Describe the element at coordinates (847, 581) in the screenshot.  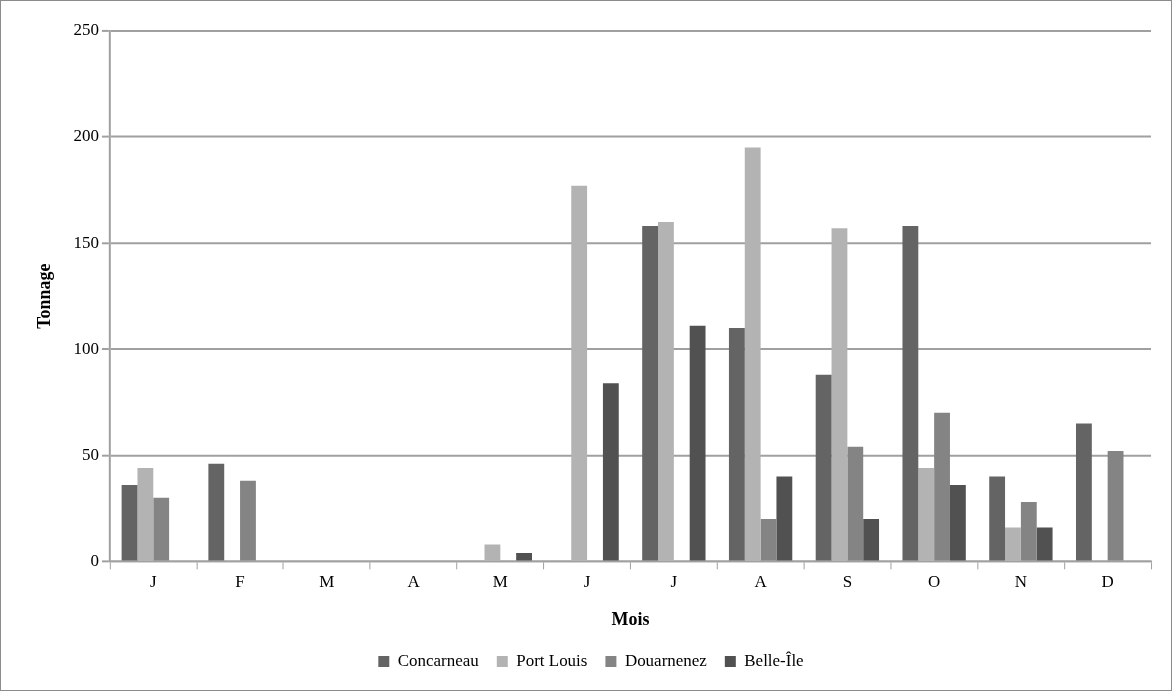
I see `x-tick-label: S` at that location.